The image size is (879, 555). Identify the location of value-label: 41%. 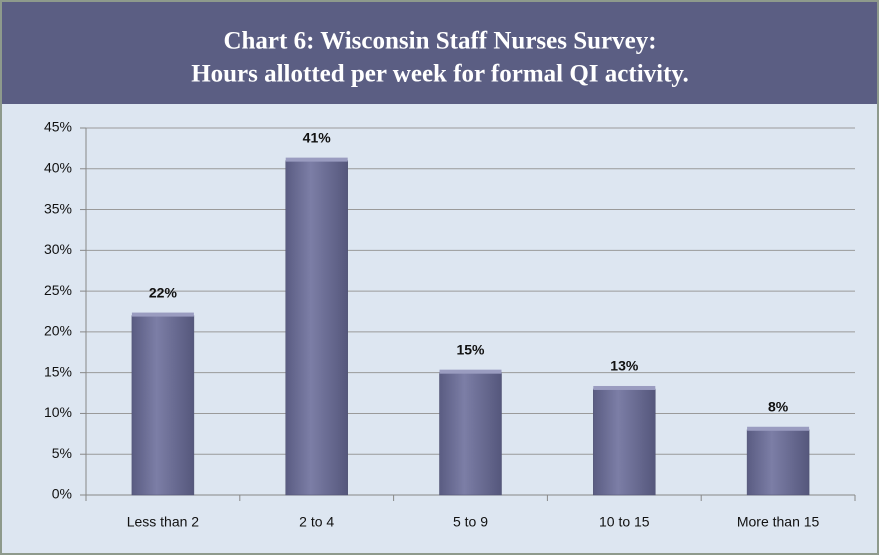
(317, 137).